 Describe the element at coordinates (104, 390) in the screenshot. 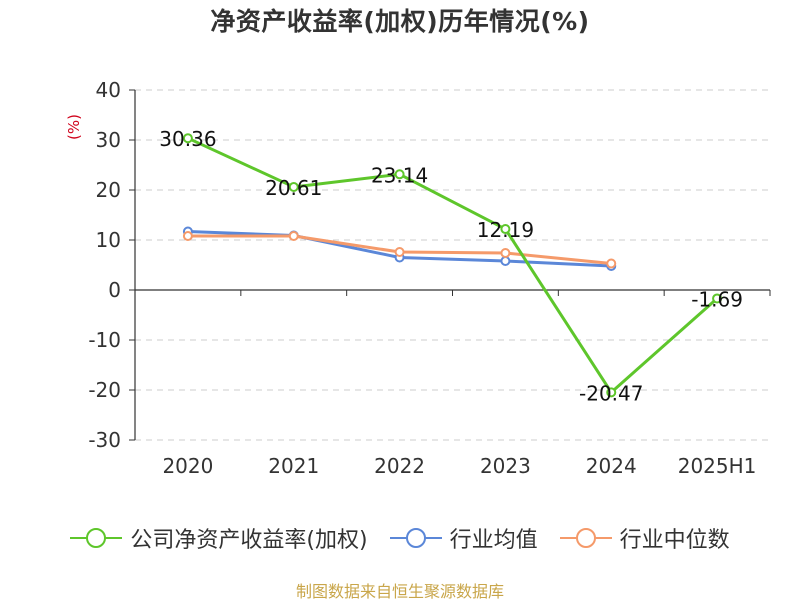

I see `y-tick-label: -20` at that location.